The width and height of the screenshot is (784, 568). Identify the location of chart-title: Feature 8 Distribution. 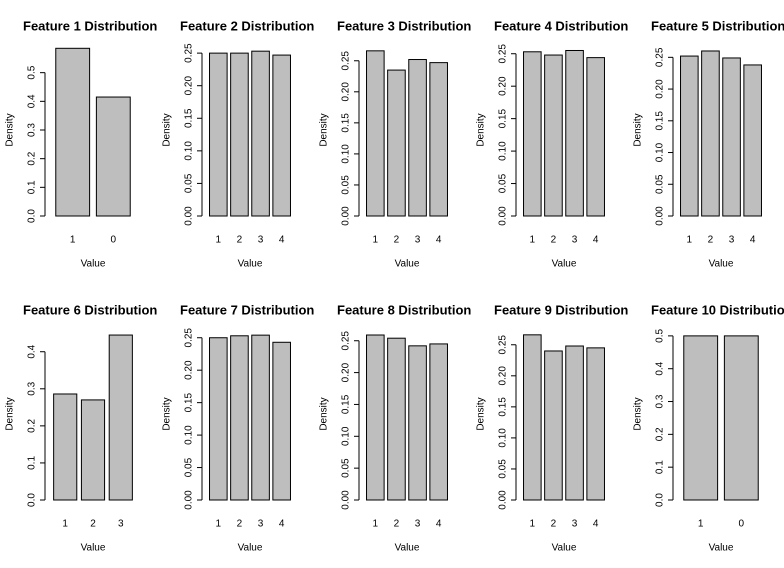
(404, 309).